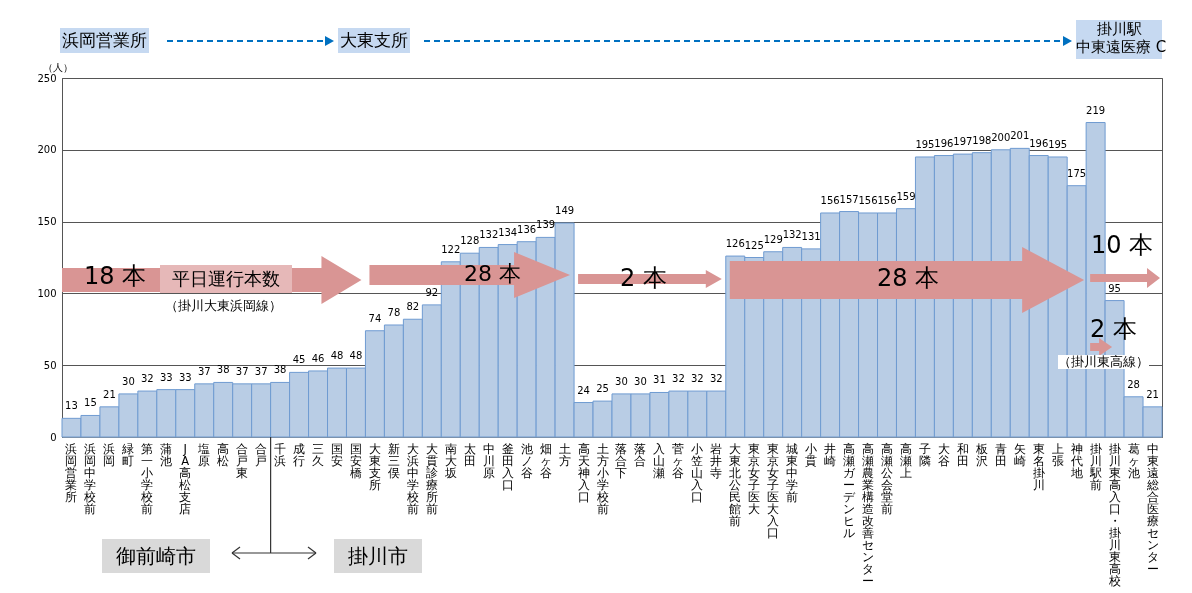  What do you see at coordinates (1096, 110) in the screenshot?
I see `data-label: 219` at bounding box center [1096, 110].